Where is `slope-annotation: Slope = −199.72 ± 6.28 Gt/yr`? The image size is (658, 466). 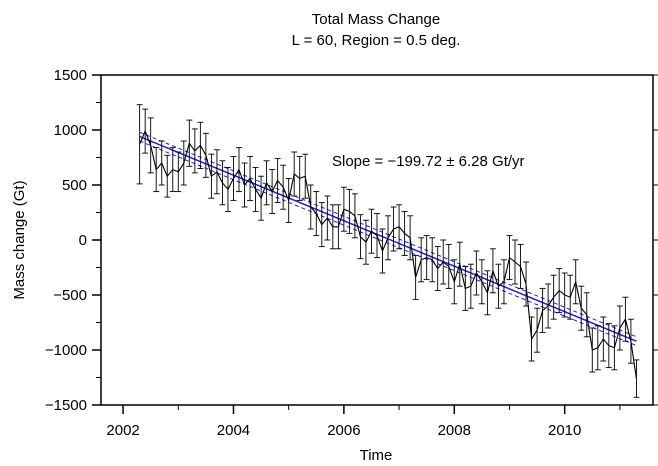
slope-annotation: Slope = −199.72 ± 6.28 Gt/yr is located at coordinates (428, 161).